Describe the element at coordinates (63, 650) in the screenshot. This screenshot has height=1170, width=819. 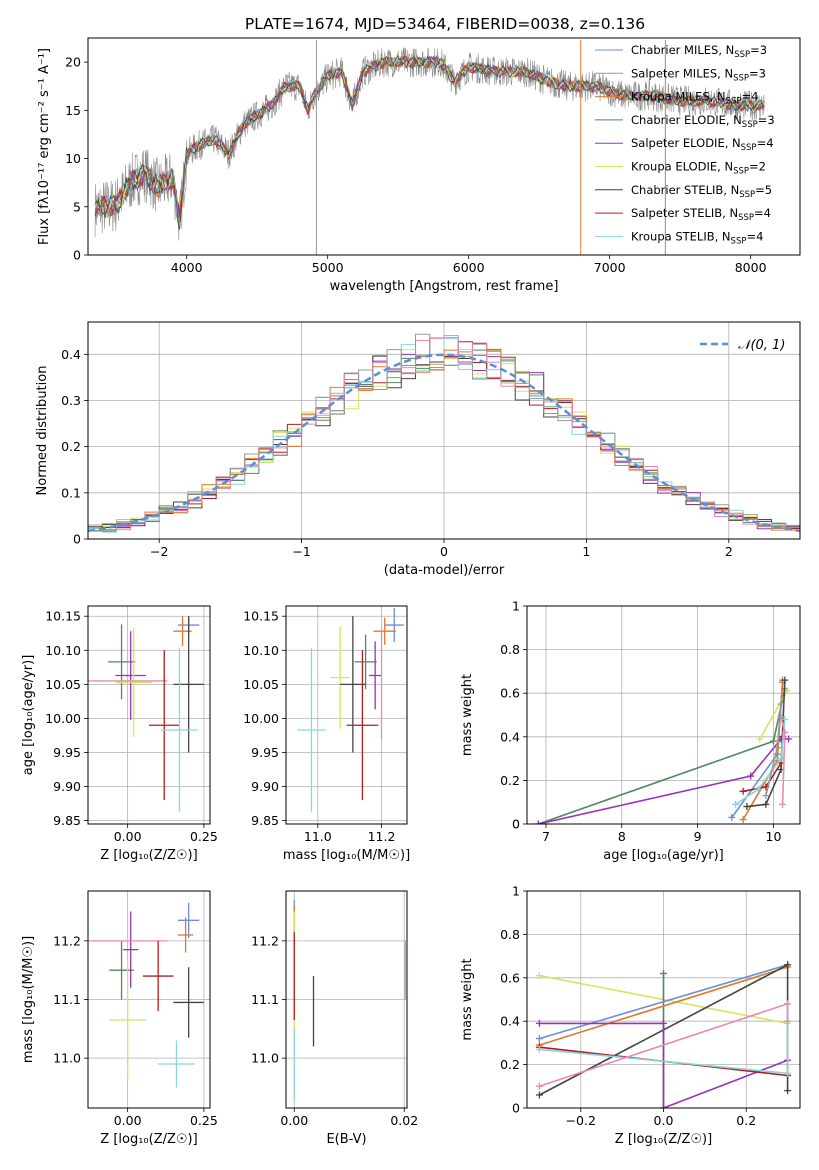
I see `y-tick-label: 10.10` at that location.